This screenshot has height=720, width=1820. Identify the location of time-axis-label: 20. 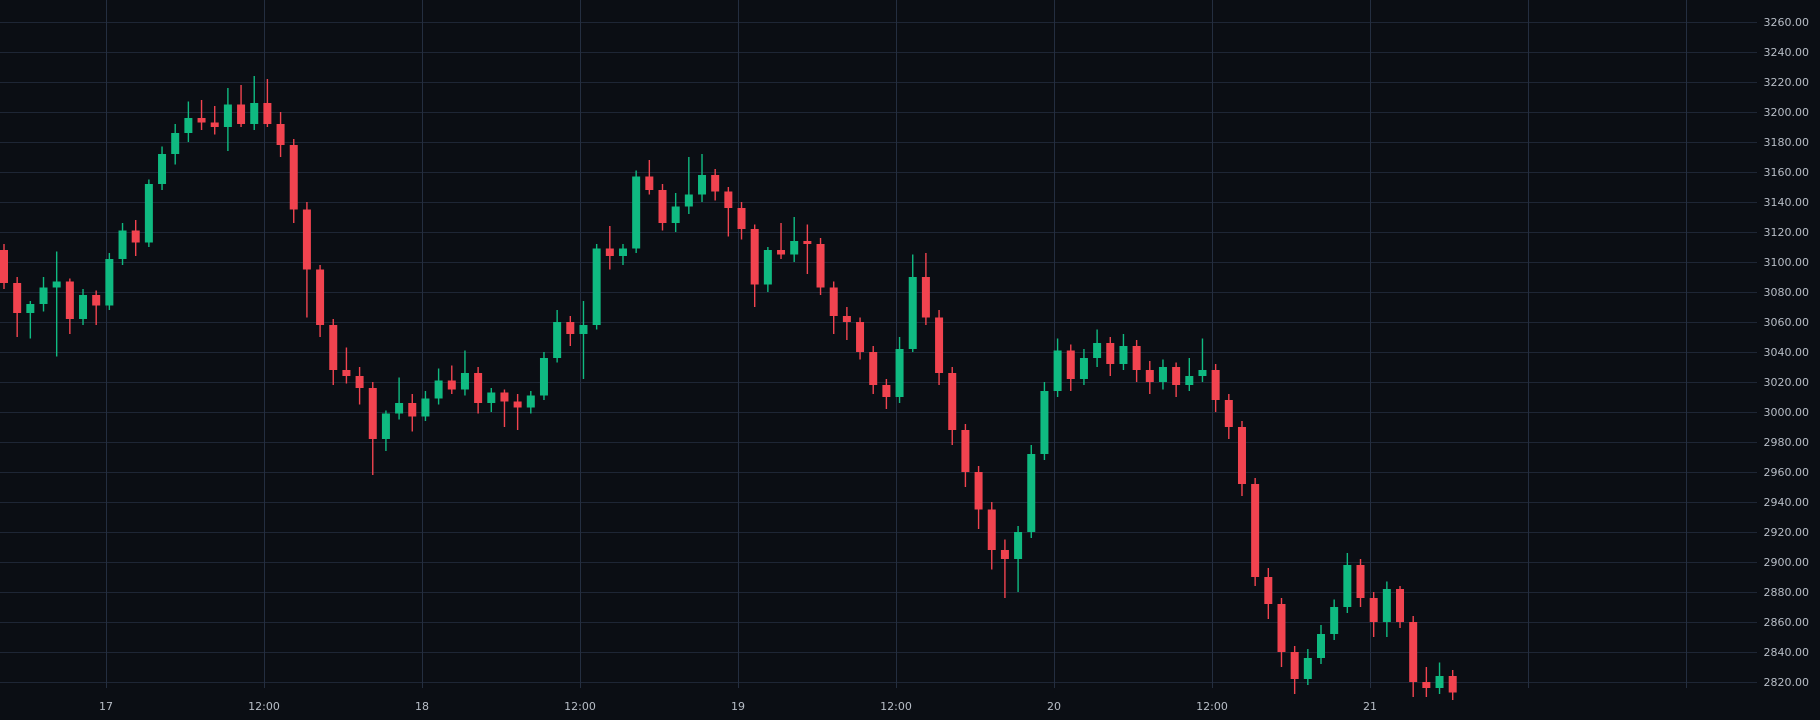
(1054, 706).